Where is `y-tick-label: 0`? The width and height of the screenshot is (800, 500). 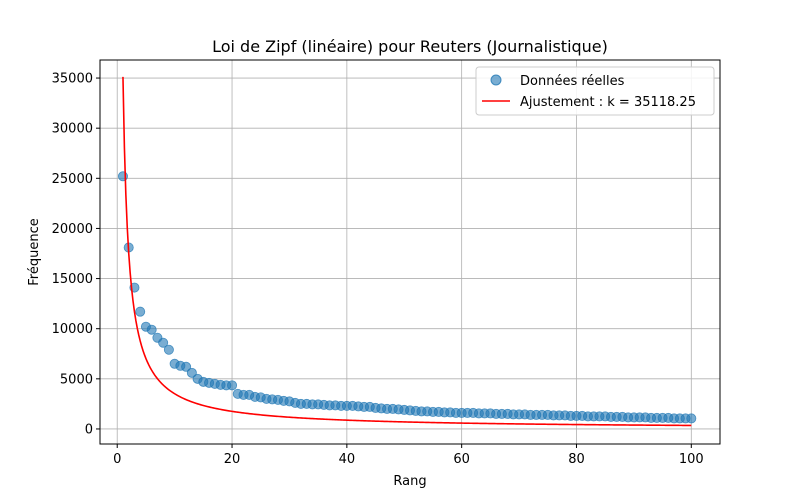 y-tick-label: 0 is located at coordinates (89, 429).